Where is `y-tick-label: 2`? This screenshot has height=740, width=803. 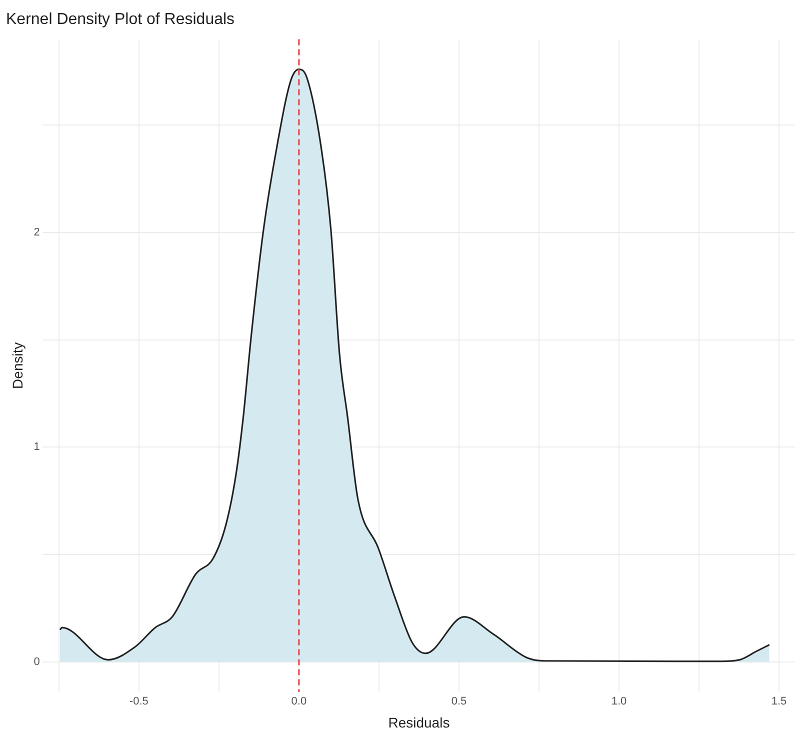
y-tick-label: 2 is located at coordinates (37, 232).